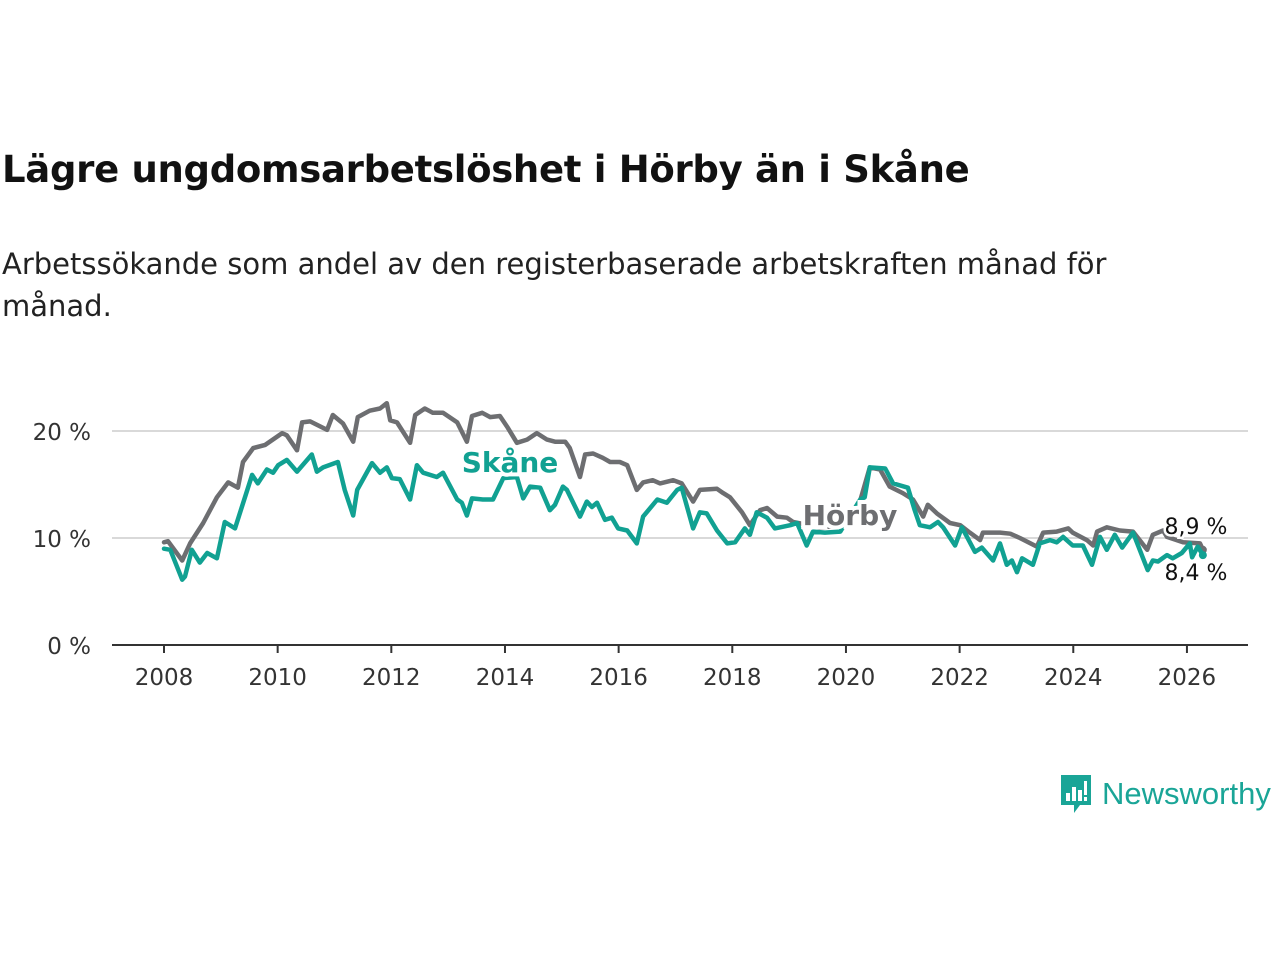  What do you see at coordinates (1187, 678) in the screenshot?
I see `x-tick-label: 2026` at bounding box center [1187, 678].